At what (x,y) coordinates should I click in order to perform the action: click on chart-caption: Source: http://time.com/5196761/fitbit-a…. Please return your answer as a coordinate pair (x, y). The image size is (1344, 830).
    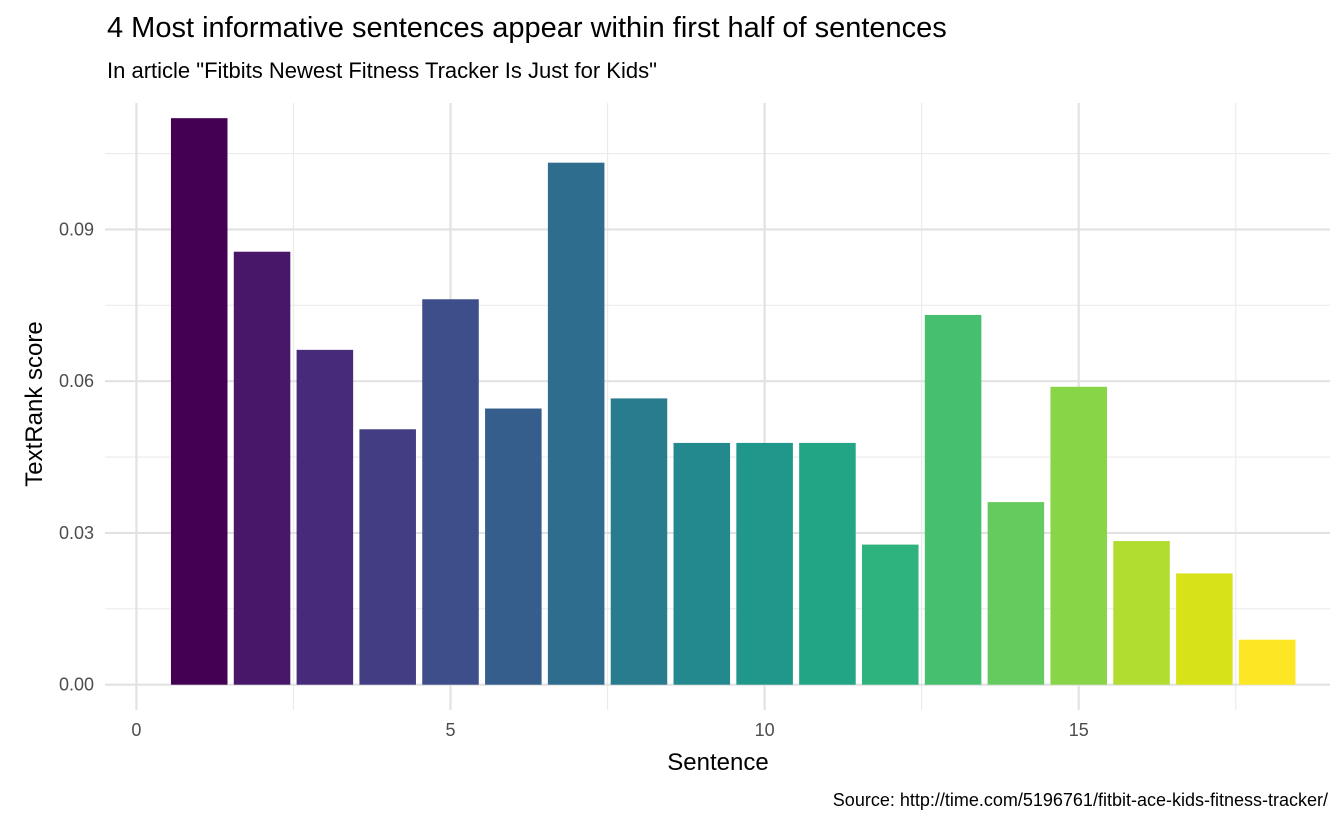
    Looking at the image, I should click on (1080, 800).